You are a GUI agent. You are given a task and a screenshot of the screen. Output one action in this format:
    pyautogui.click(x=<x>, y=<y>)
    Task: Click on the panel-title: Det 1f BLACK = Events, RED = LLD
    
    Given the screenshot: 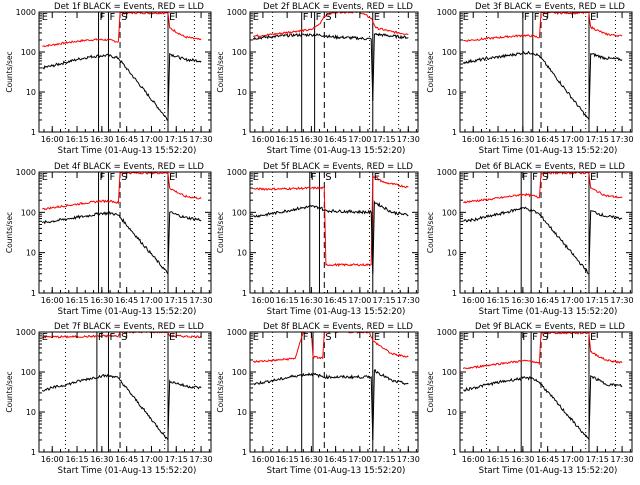 What is the action you would take?
    pyautogui.click(x=129, y=7)
    